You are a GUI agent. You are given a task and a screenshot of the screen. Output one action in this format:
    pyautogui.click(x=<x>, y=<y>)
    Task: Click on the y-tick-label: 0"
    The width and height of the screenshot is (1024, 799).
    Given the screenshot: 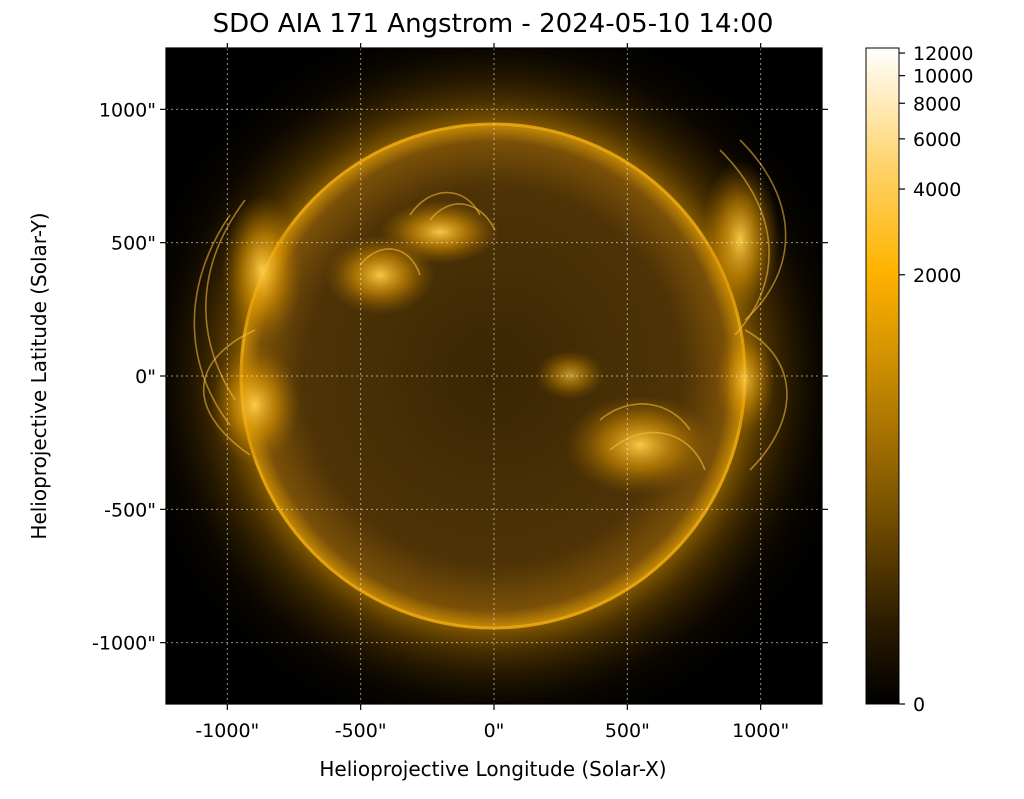 What is the action you would take?
    pyautogui.click(x=145, y=377)
    